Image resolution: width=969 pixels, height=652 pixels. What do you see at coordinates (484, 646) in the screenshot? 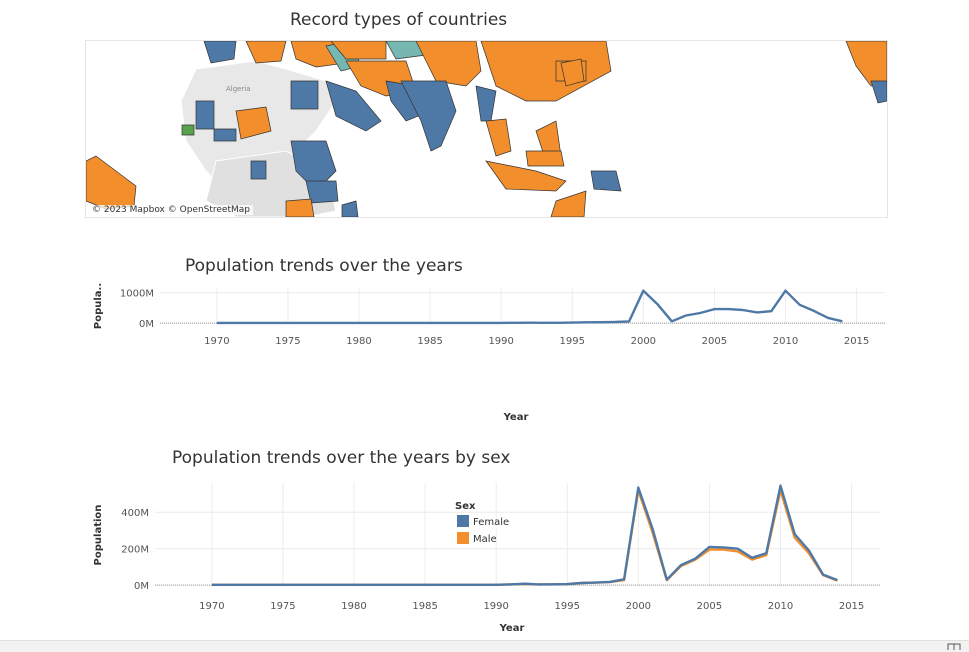
I see `footer-bar` at bounding box center [484, 646].